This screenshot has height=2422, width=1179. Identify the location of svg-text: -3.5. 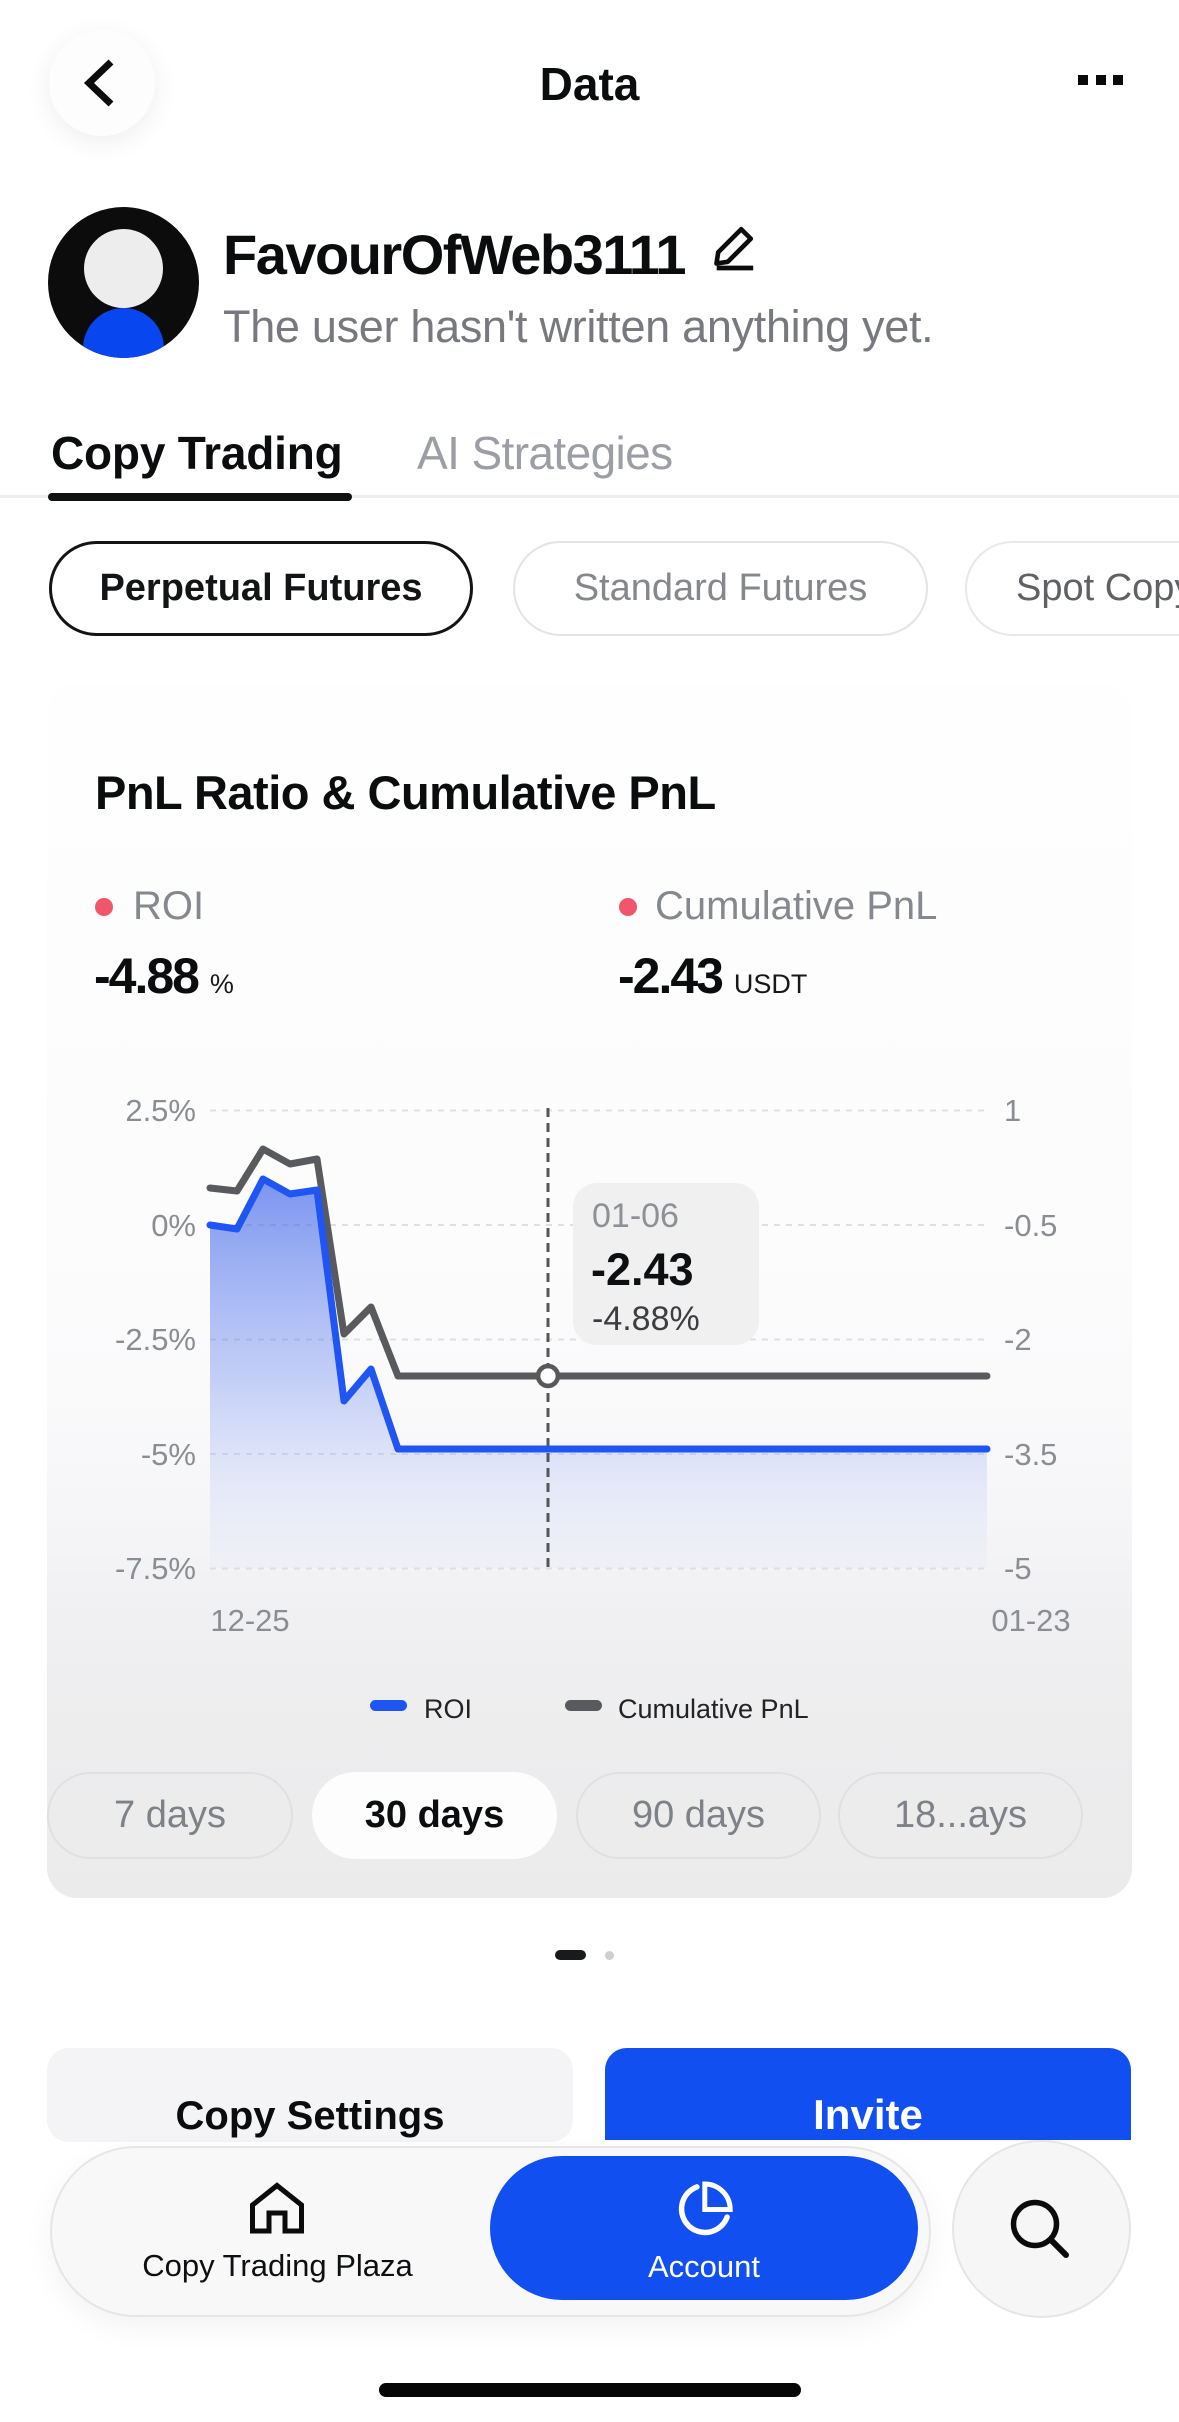
(1030, 1454).